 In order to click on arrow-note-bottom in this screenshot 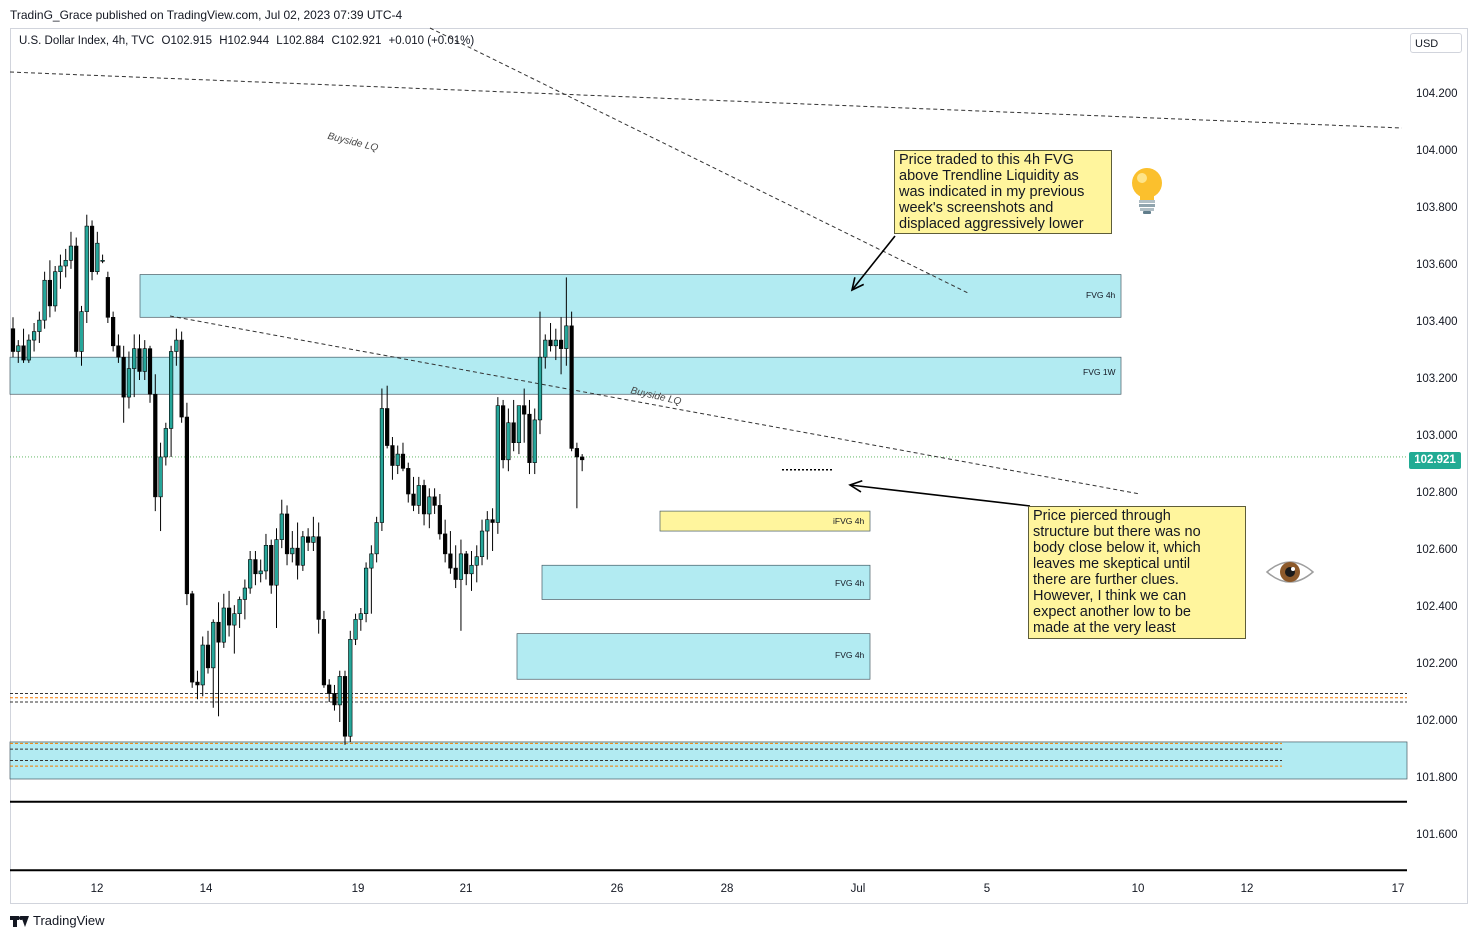, I will do `click(939, 493)`.